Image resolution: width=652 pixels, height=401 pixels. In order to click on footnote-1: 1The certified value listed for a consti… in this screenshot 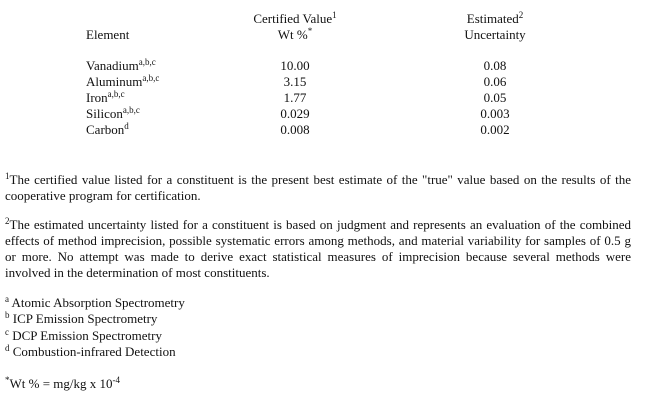, I will do `click(318, 188)`.